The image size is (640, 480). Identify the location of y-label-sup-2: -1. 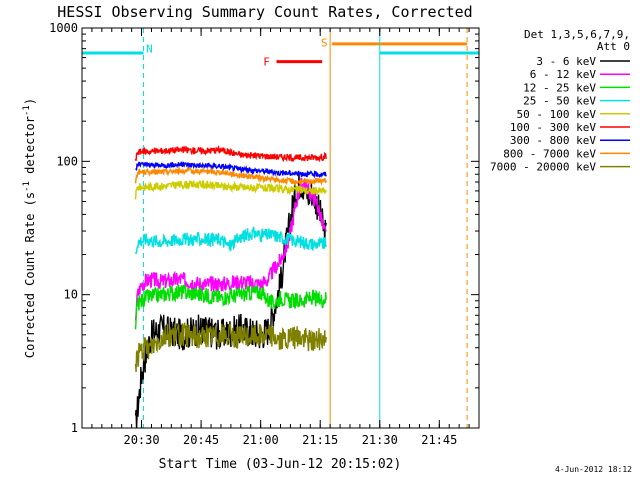
(27, 110).